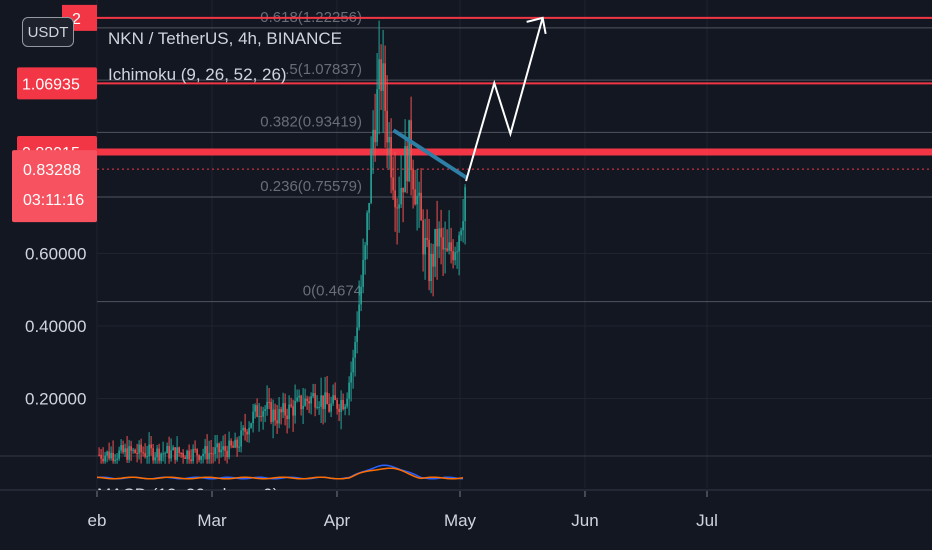 Image resolution: width=932 pixels, height=550 pixels. What do you see at coordinates (323, 69) in the screenshot?
I see `fib-label-0.5: .5(1.07837)` at bounding box center [323, 69].